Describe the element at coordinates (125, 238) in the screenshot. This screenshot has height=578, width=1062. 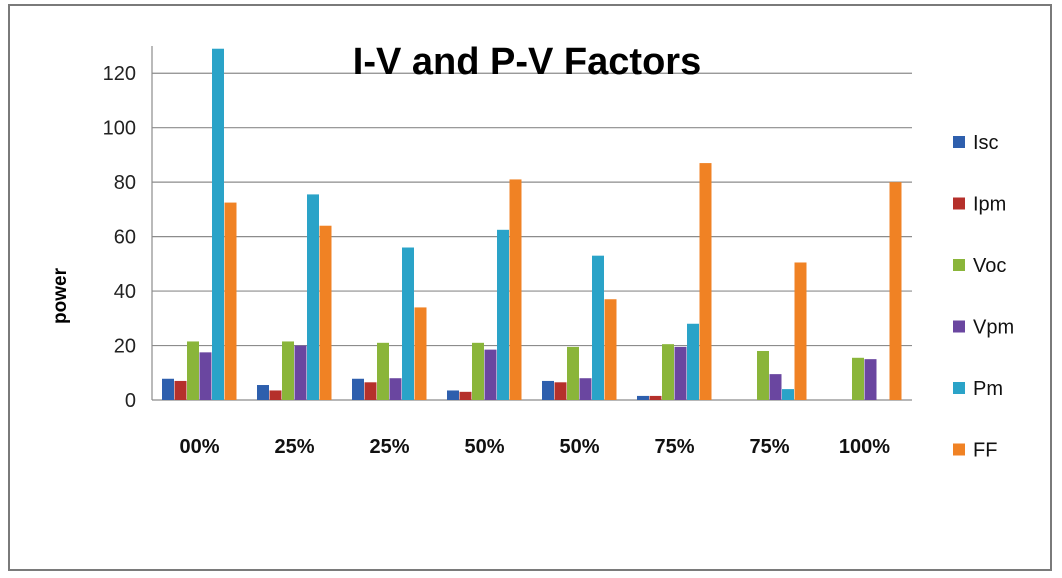
I see `y-tick-label: 60` at that location.